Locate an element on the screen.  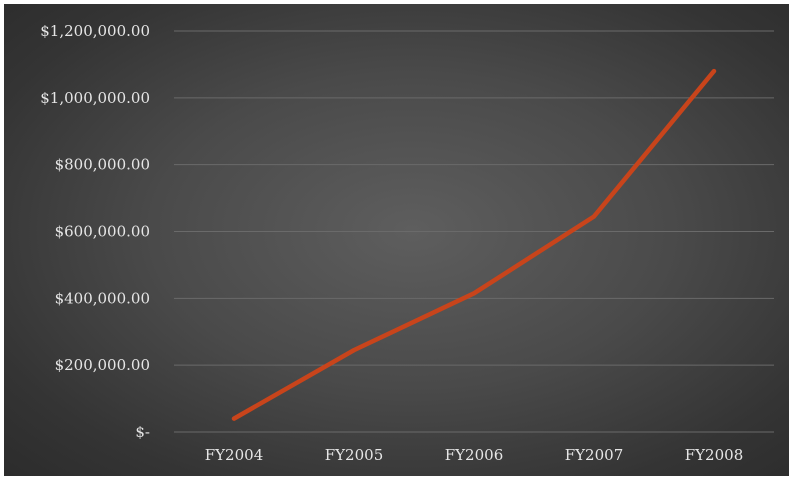
y-tick-label: $800,000.00 is located at coordinates (102, 165).